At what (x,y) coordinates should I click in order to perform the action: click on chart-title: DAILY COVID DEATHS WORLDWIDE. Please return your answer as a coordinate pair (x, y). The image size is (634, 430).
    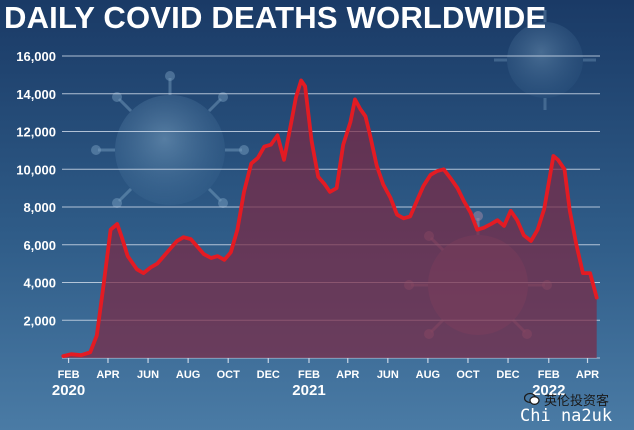
    Looking at the image, I should click on (275, 17).